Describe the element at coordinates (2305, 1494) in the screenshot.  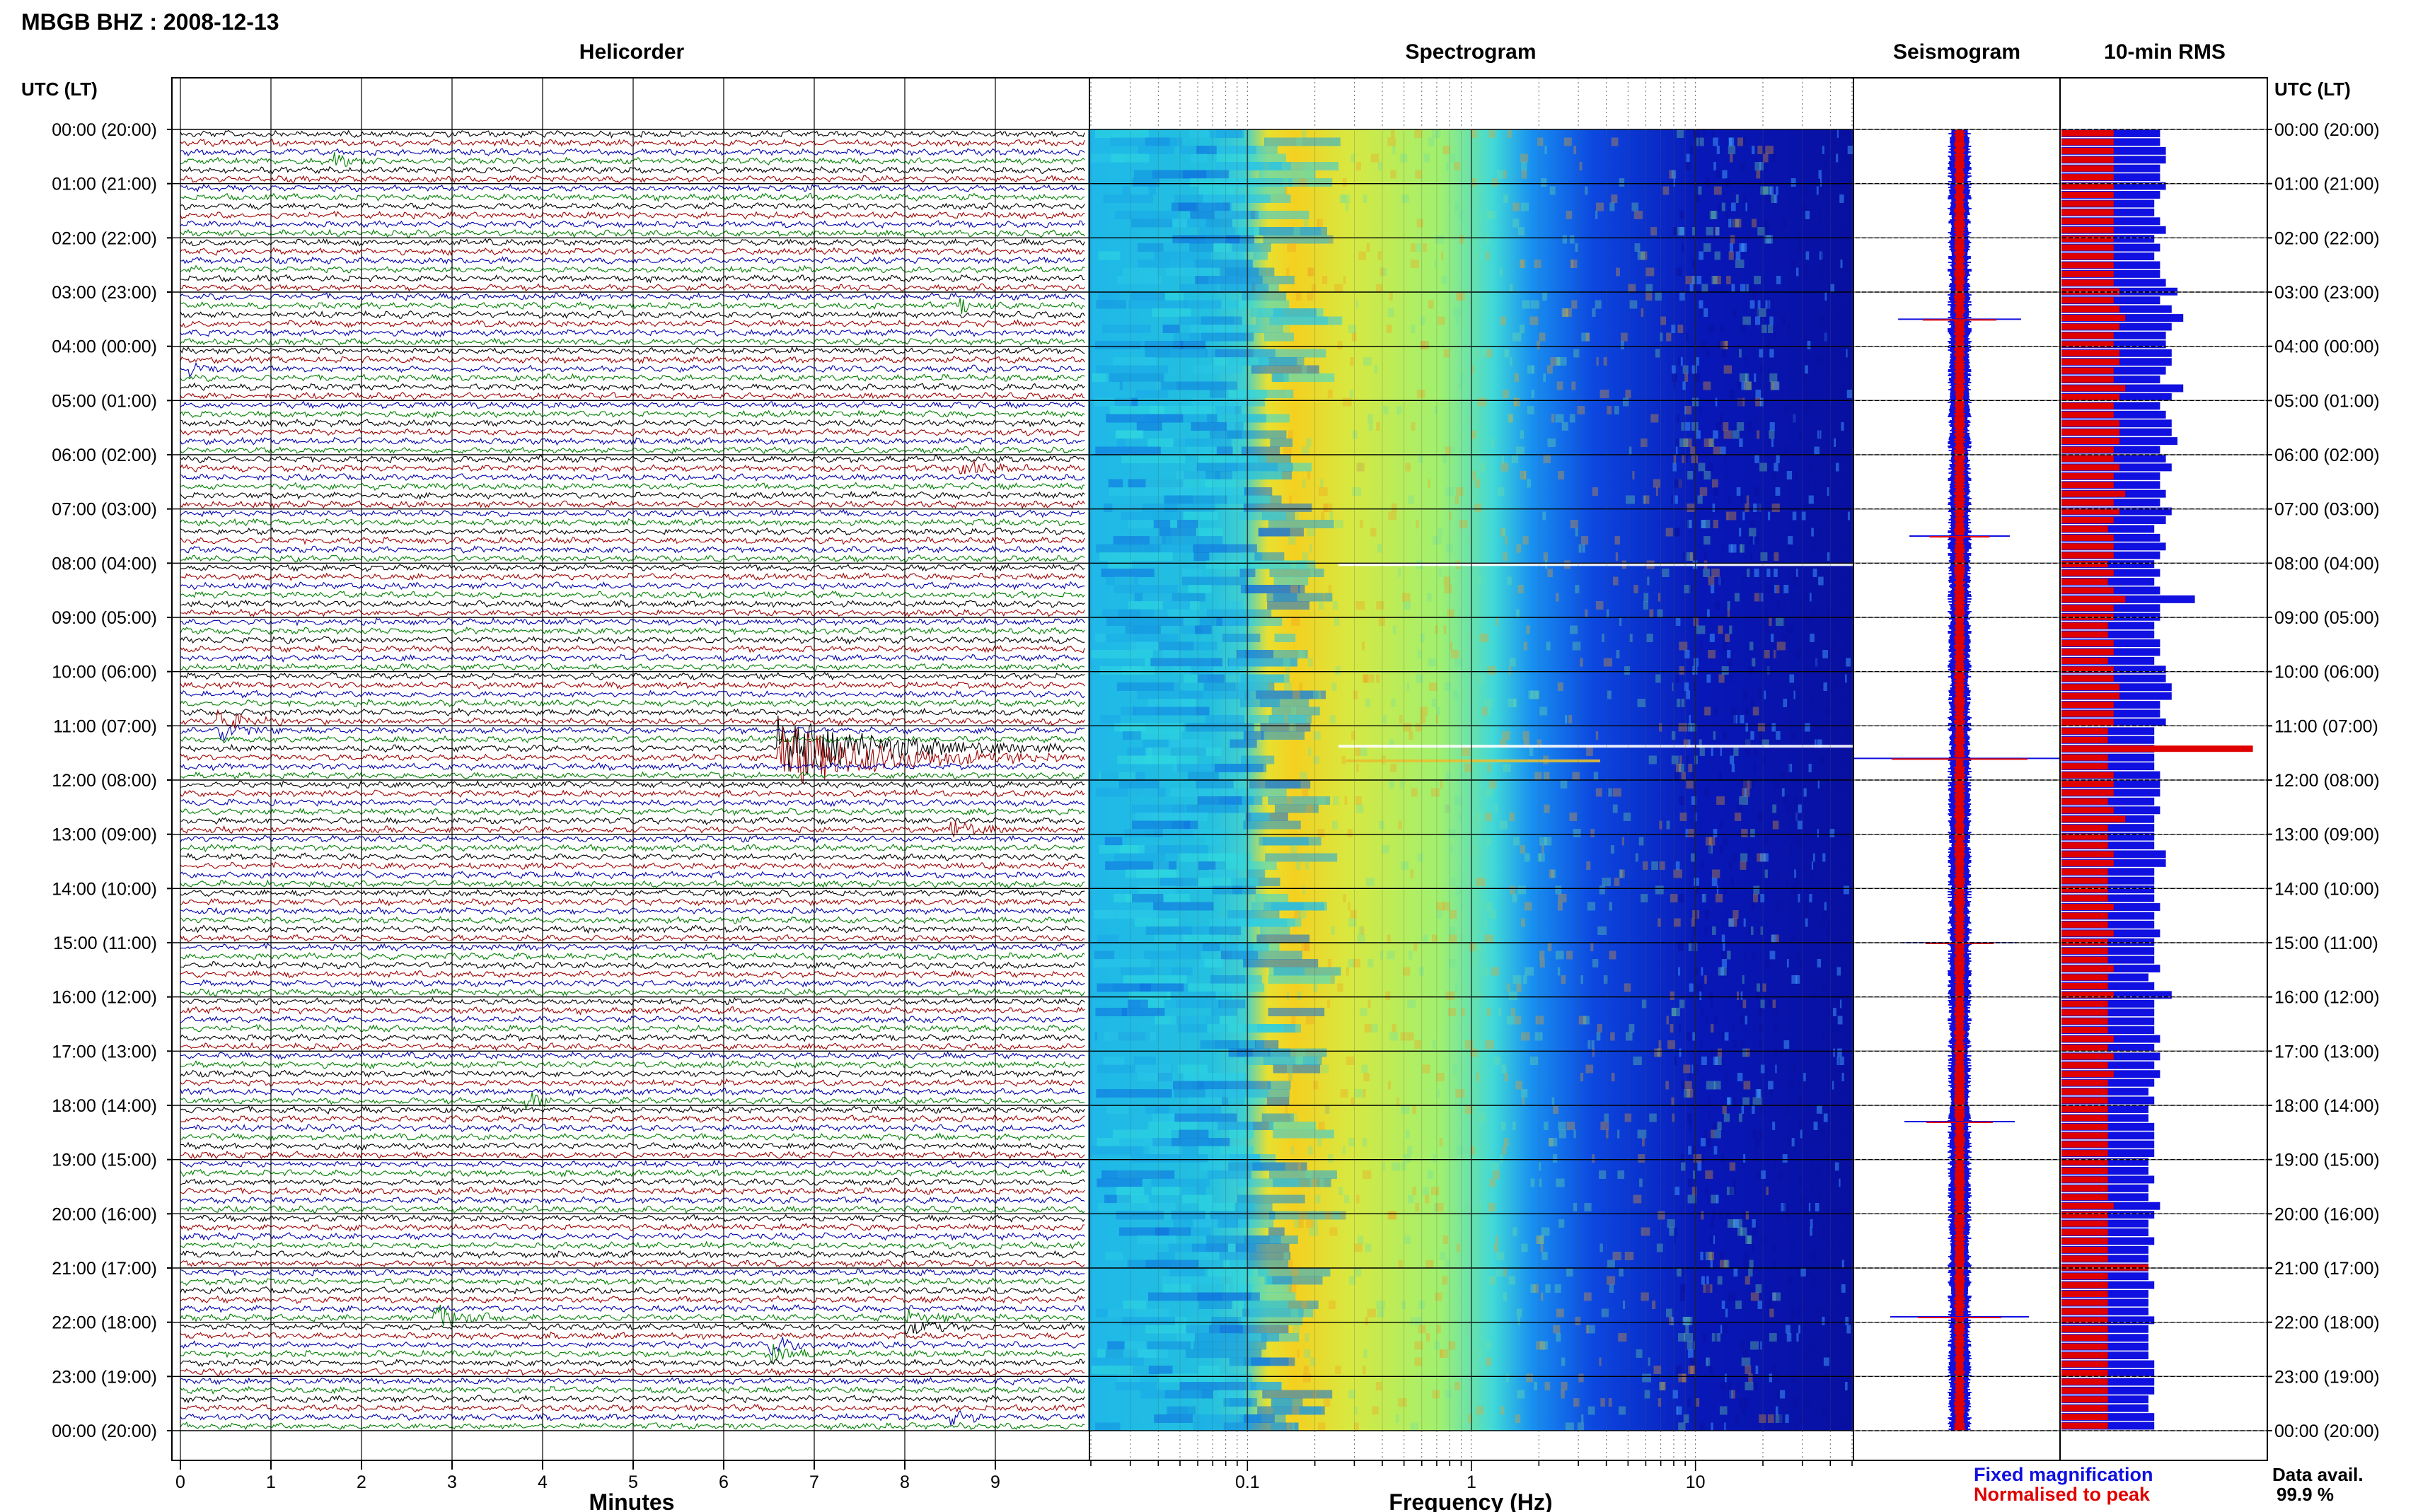
I see `data-availability-value: 99.9 %` at that location.